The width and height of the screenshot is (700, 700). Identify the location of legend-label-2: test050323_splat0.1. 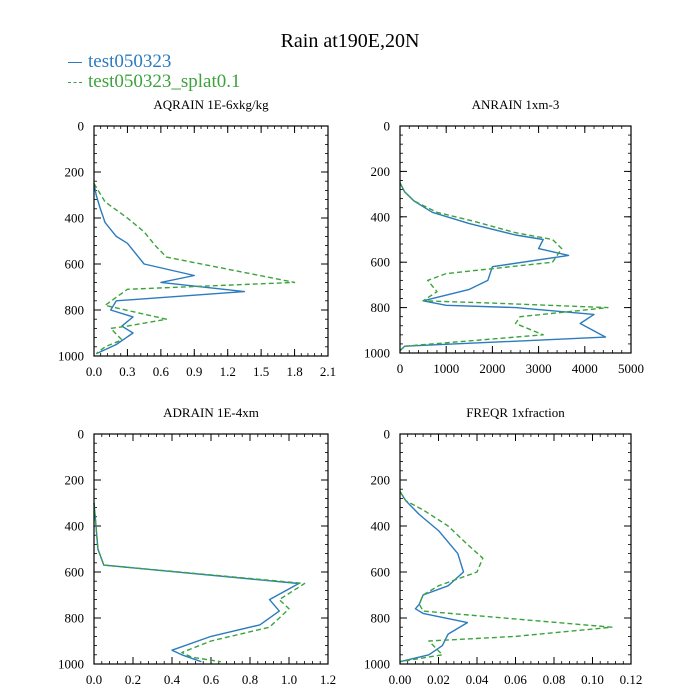
(164, 81).